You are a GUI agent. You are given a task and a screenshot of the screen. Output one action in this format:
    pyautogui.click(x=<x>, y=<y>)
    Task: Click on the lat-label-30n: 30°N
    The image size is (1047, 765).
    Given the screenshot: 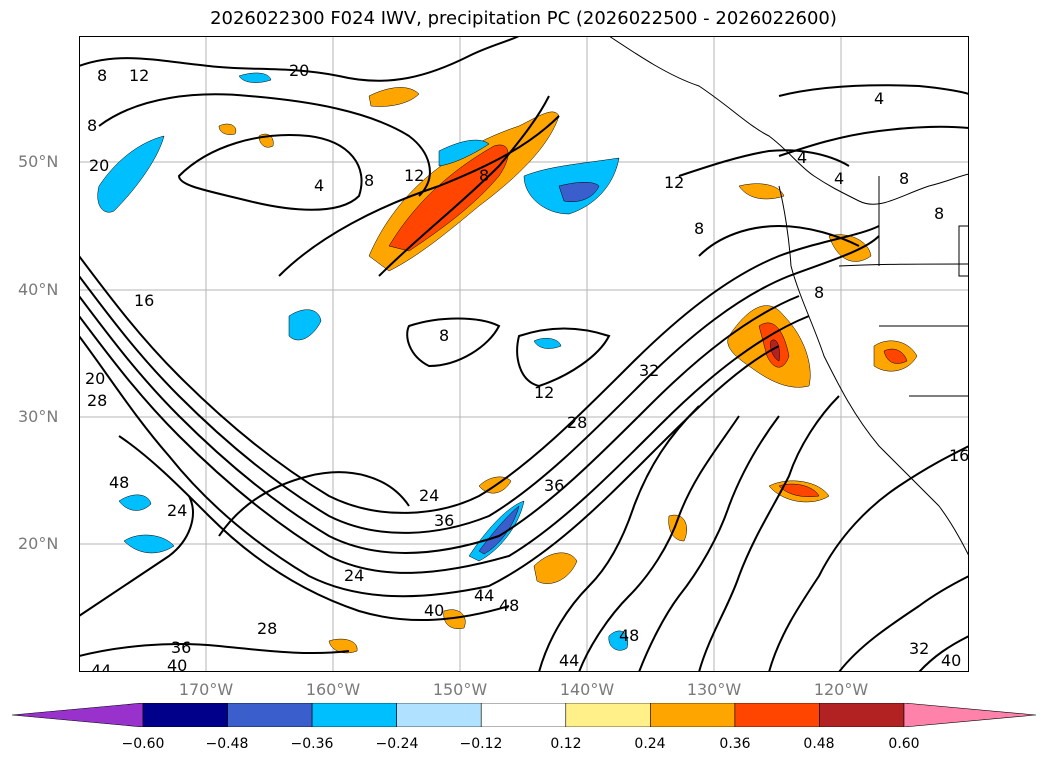 What is the action you would take?
    pyautogui.click(x=38, y=416)
    